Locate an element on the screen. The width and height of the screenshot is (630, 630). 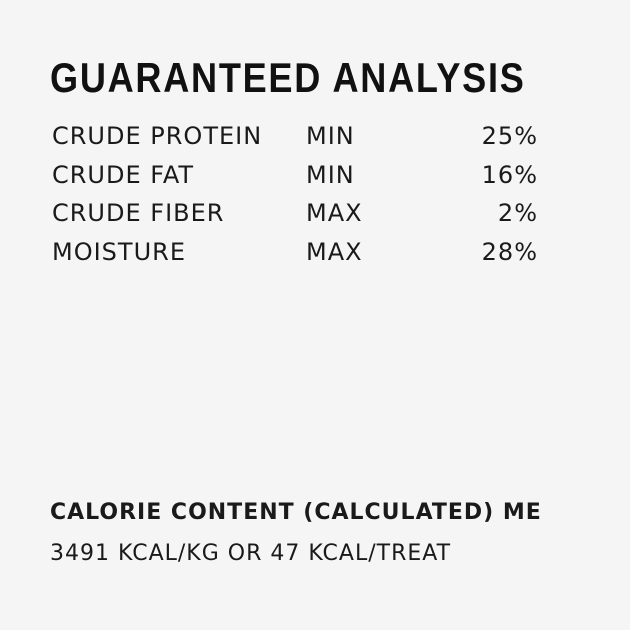
nutrient-name: CRUDE PROTEIN is located at coordinates (157, 136).